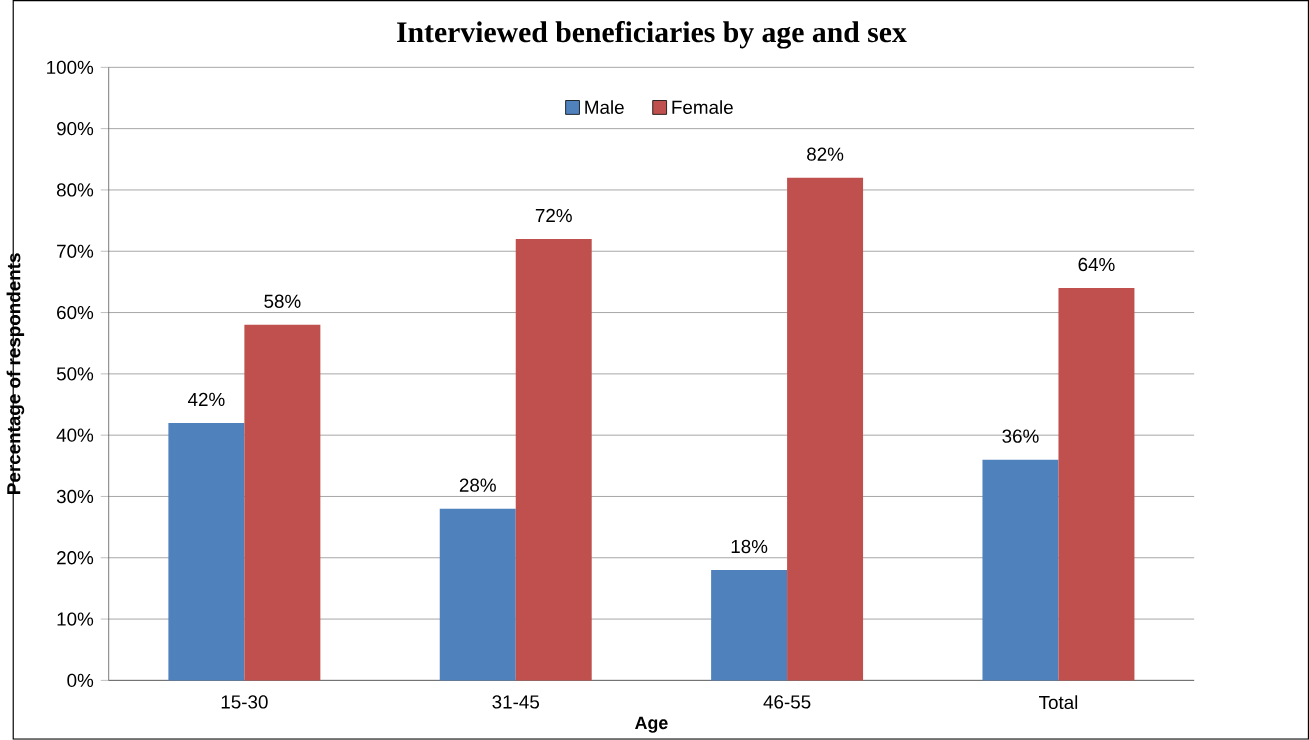 The width and height of the screenshot is (1309, 740). I want to click on x-tick-label: 15-30, so click(244, 702).